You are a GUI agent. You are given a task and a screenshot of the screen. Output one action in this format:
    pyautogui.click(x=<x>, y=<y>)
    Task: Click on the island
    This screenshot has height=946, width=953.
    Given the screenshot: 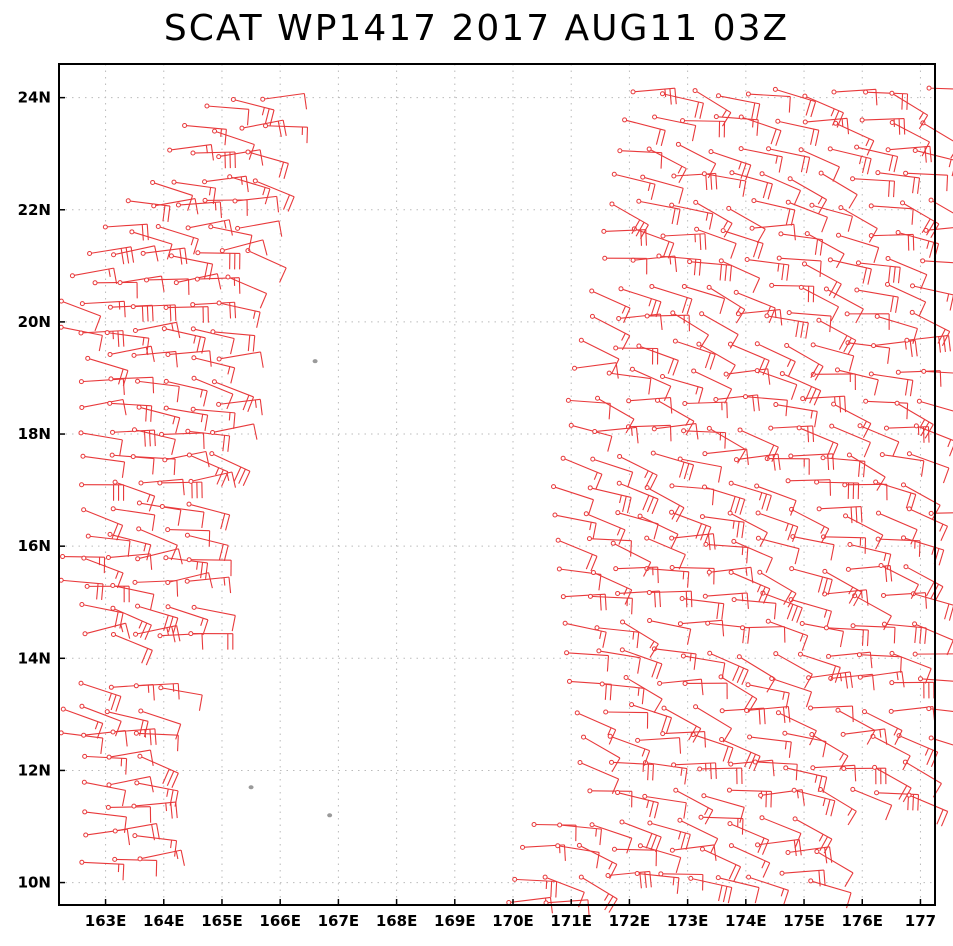 What is the action you would take?
    pyautogui.click(x=315, y=361)
    